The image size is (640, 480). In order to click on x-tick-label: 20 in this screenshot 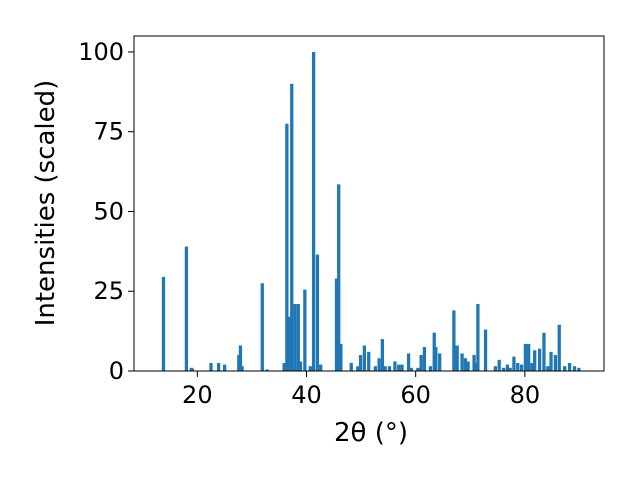, I will do `click(197, 395)`.